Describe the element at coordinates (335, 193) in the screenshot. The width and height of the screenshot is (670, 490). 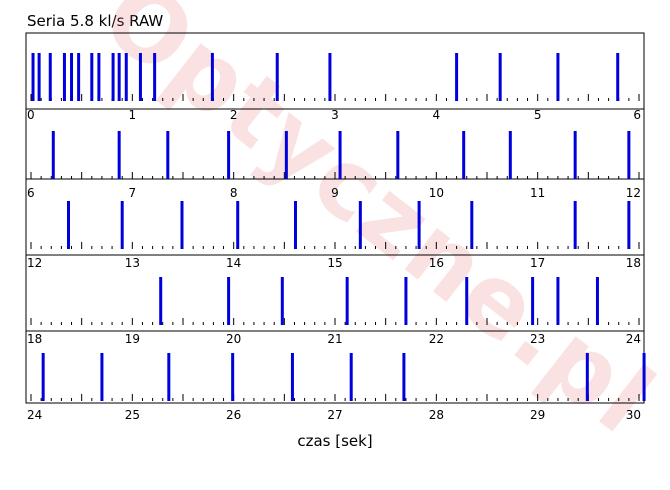
I see `tick-label: 9` at that location.